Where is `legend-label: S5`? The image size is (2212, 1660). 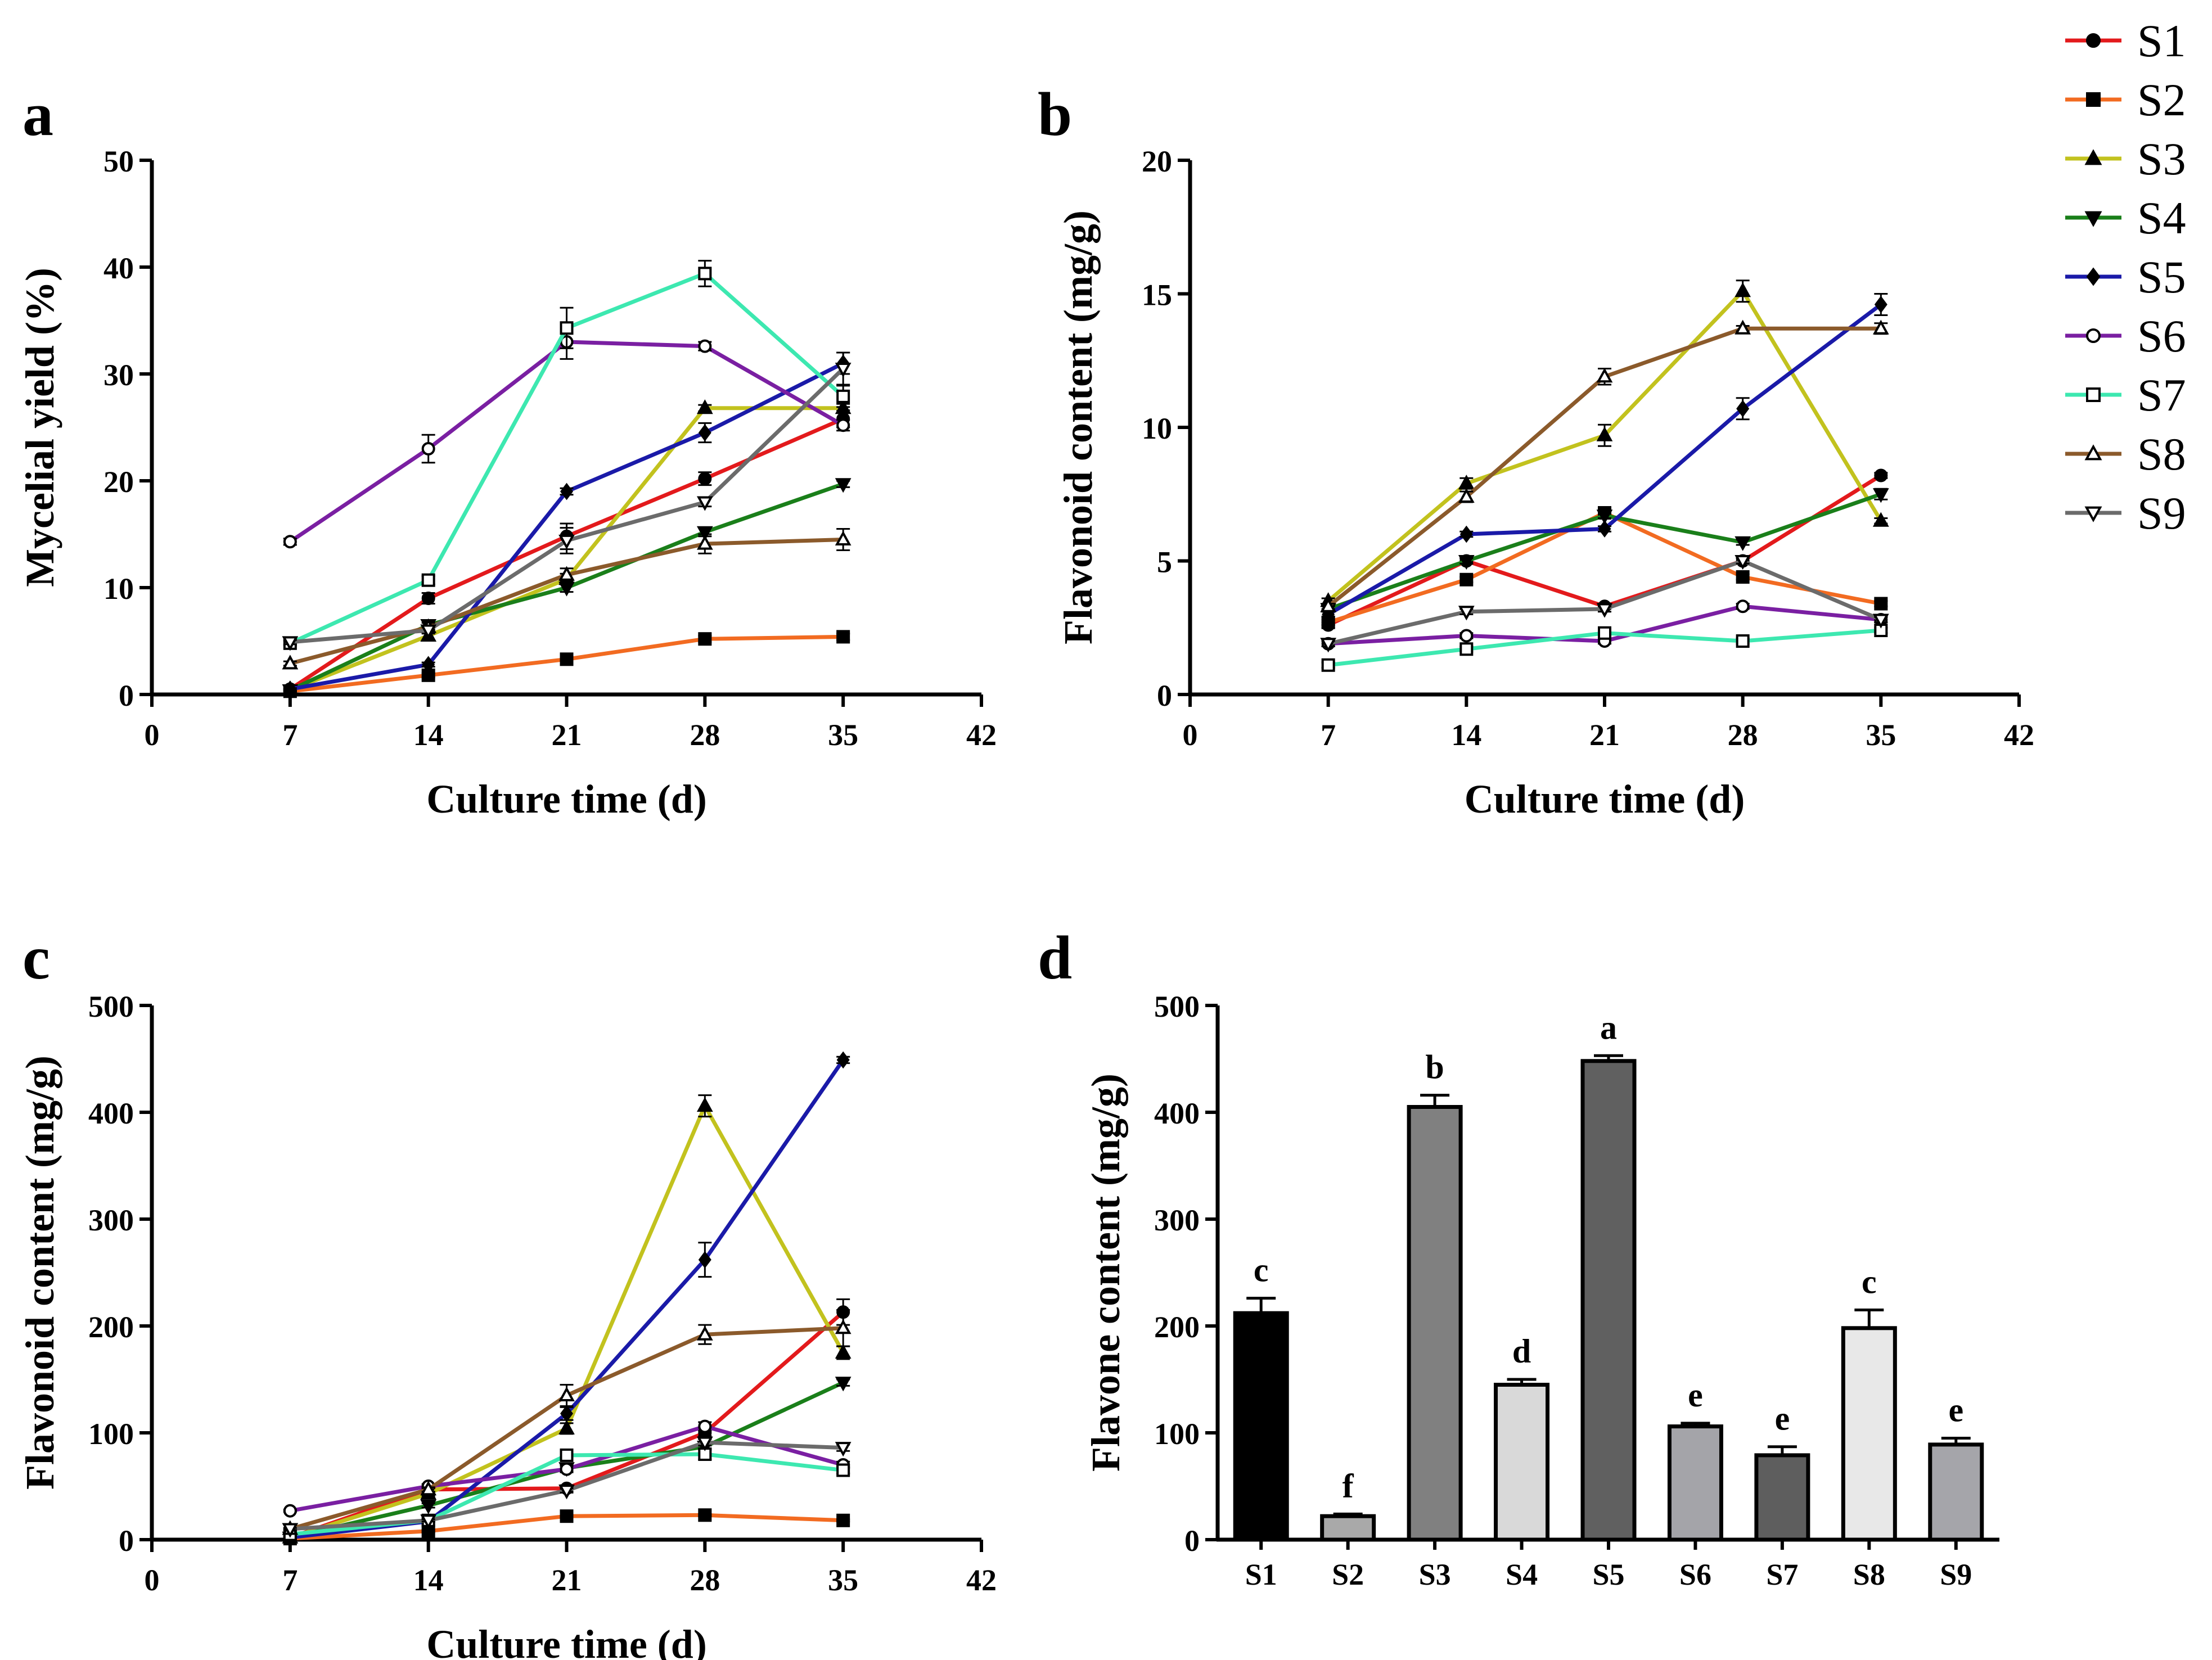
legend-label: S5 is located at coordinates (2161, 277).